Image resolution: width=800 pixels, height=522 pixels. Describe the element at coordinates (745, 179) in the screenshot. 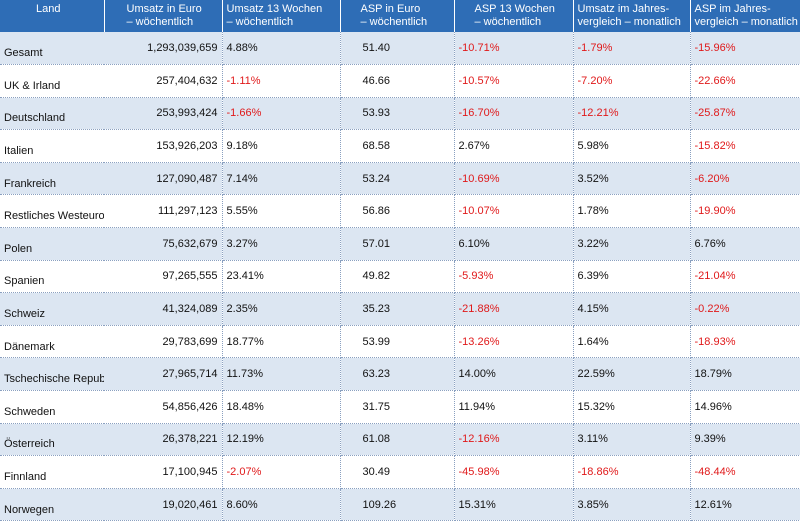

I see `cell-asp-jahresvergleich: -6.20%` at that location.